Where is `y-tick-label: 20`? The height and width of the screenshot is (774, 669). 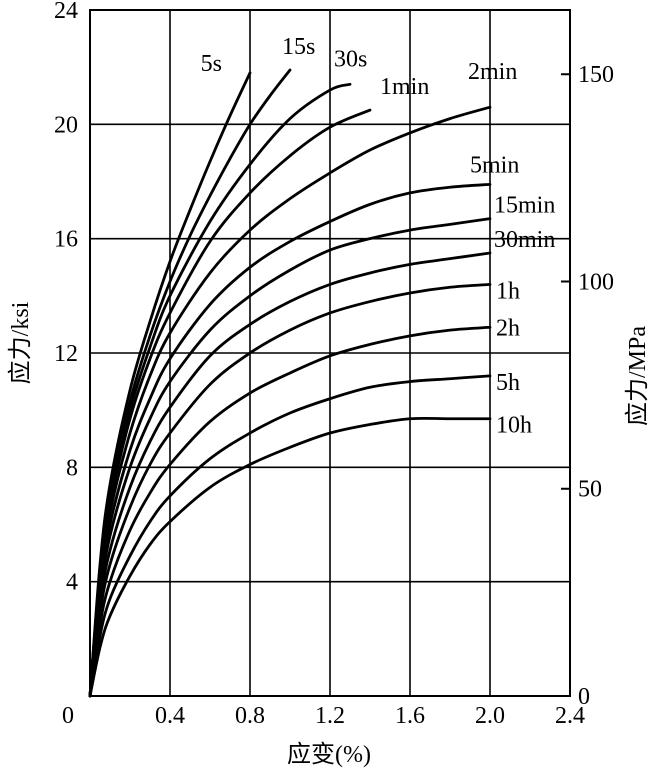 y-tick-label: 20 is located at coordinates (66, 125).